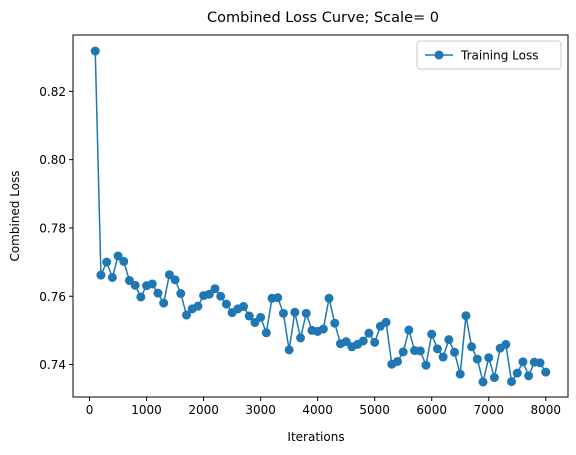  What do you see at coordinates (52, 92) in the screenshot?
I see `y-tick-label: 0.82` at bounding box center [52, 92].